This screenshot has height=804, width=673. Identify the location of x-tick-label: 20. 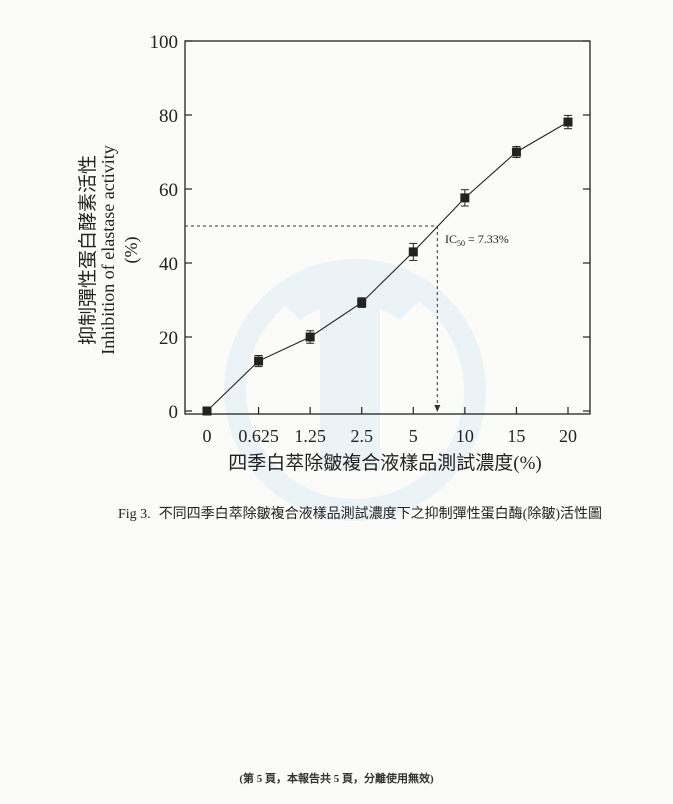
(568, 436).